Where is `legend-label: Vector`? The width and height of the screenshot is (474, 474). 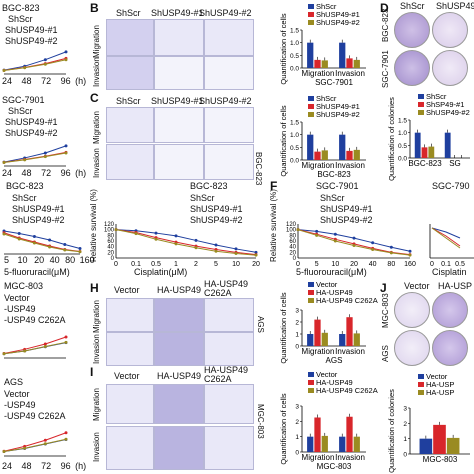
legend-label: Vector is located at coordinates (327, 284).